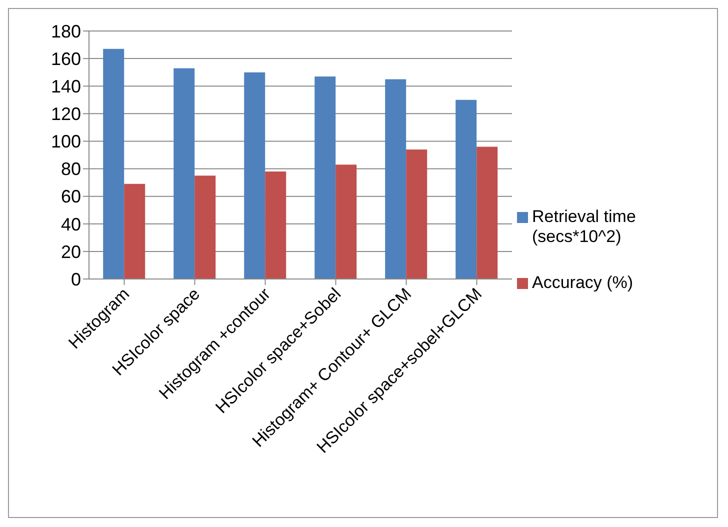 The height and width of the screenshot is (527, 728). What do you see at coordinates (65, 142) in the screenshot?
I see `y-tick-label: 100` at bounding box center [65, 142].